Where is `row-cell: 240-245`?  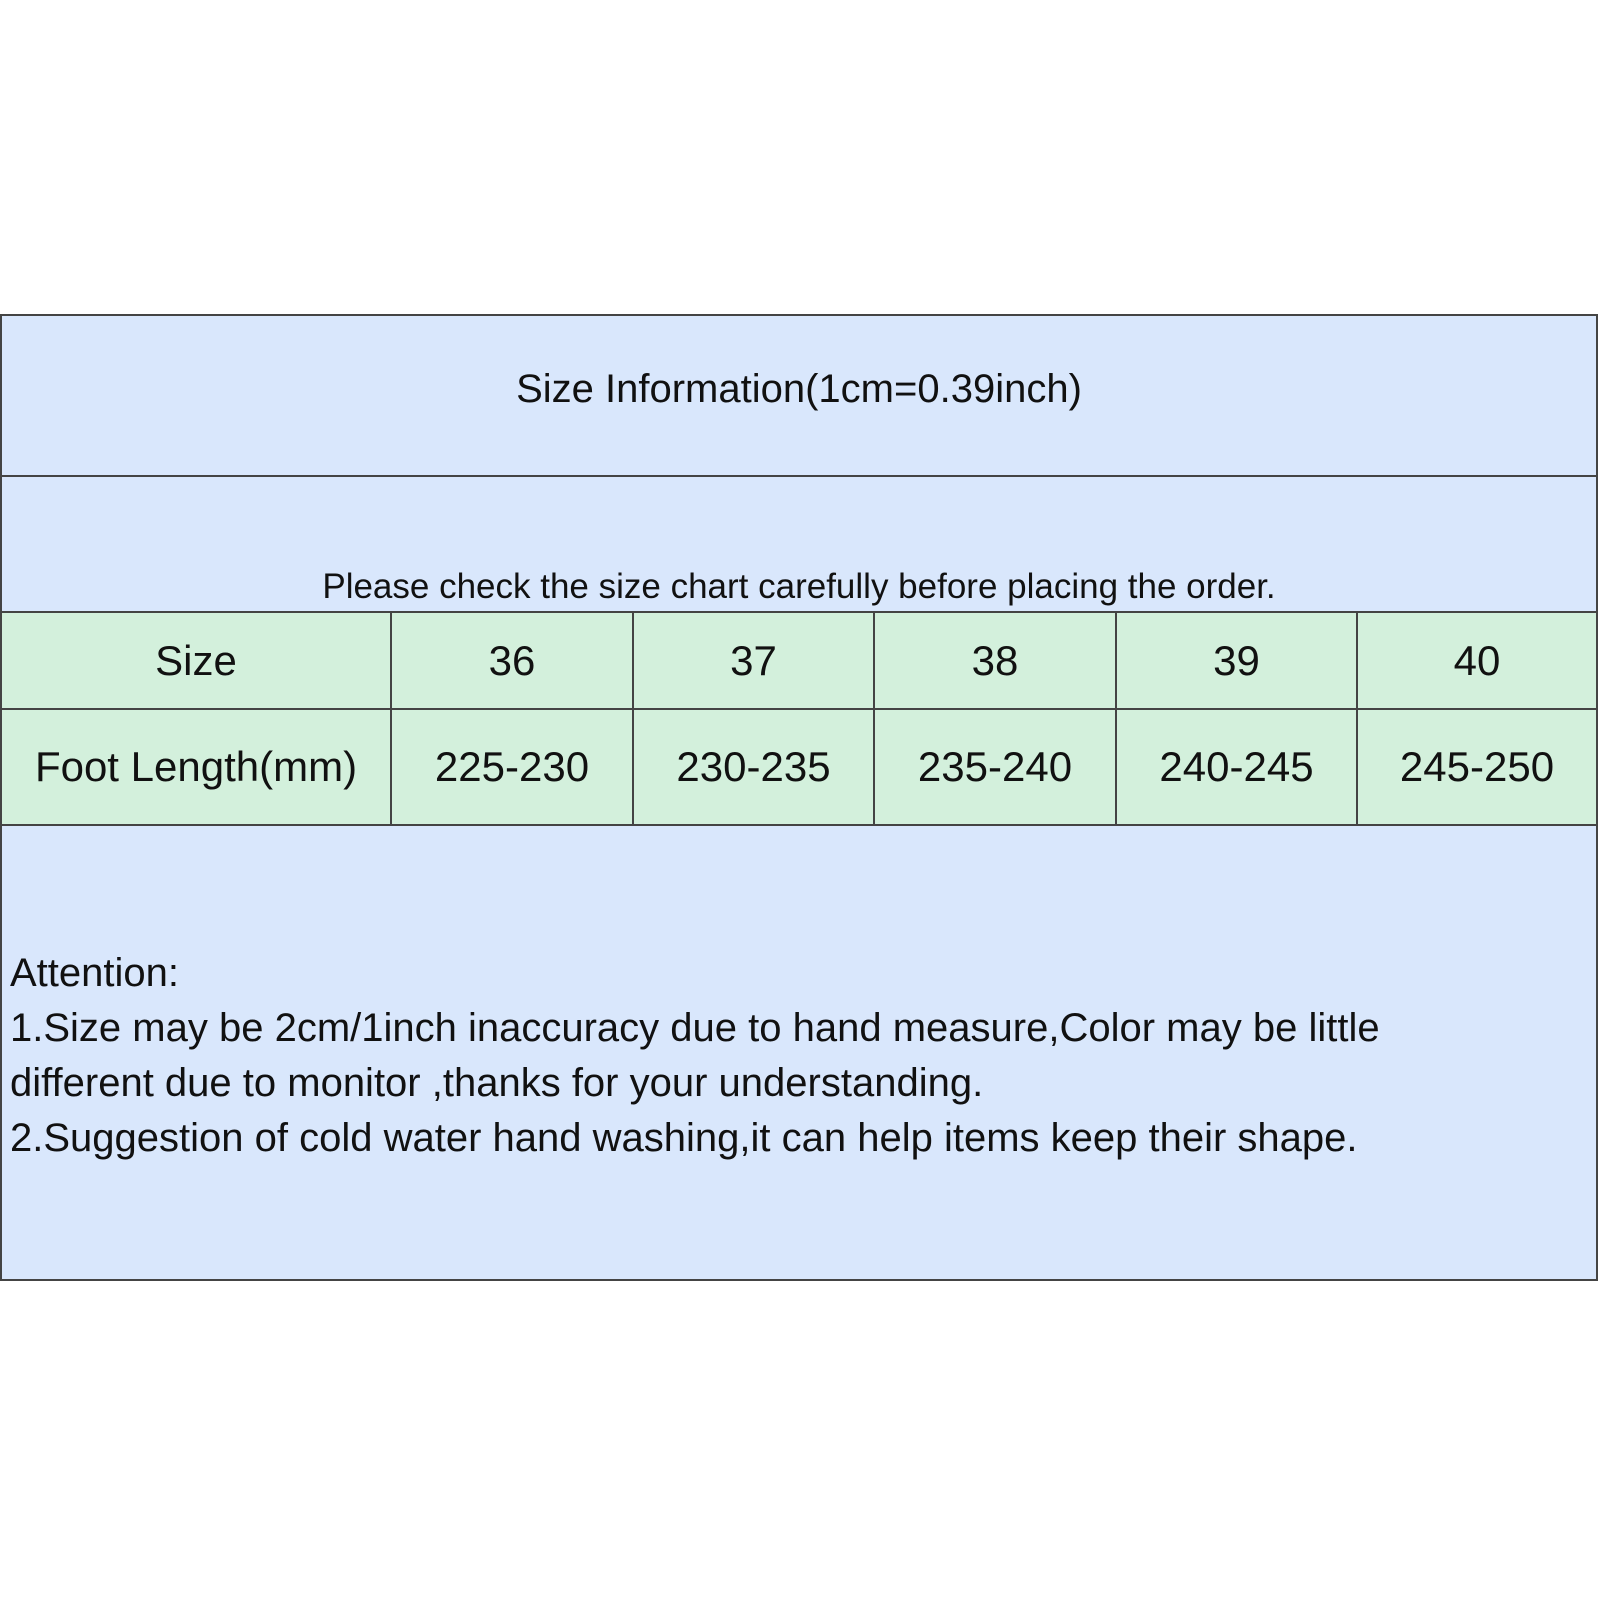
row-cell: 240-245 is located at coordinates (1237, 767).